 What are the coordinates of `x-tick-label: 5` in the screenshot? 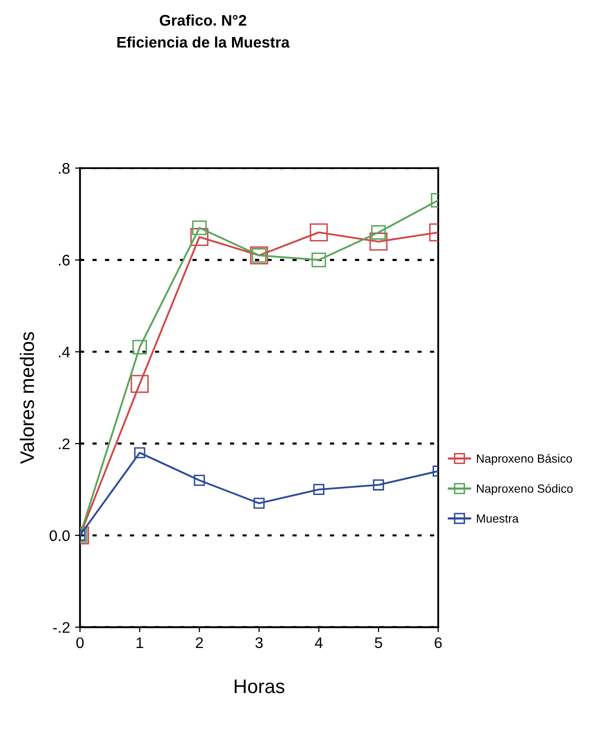 It's located at (378, 642).